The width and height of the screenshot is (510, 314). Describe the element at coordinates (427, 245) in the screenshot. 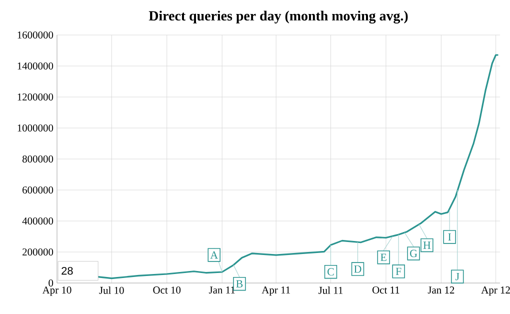

I see `annotation: H` at that location.